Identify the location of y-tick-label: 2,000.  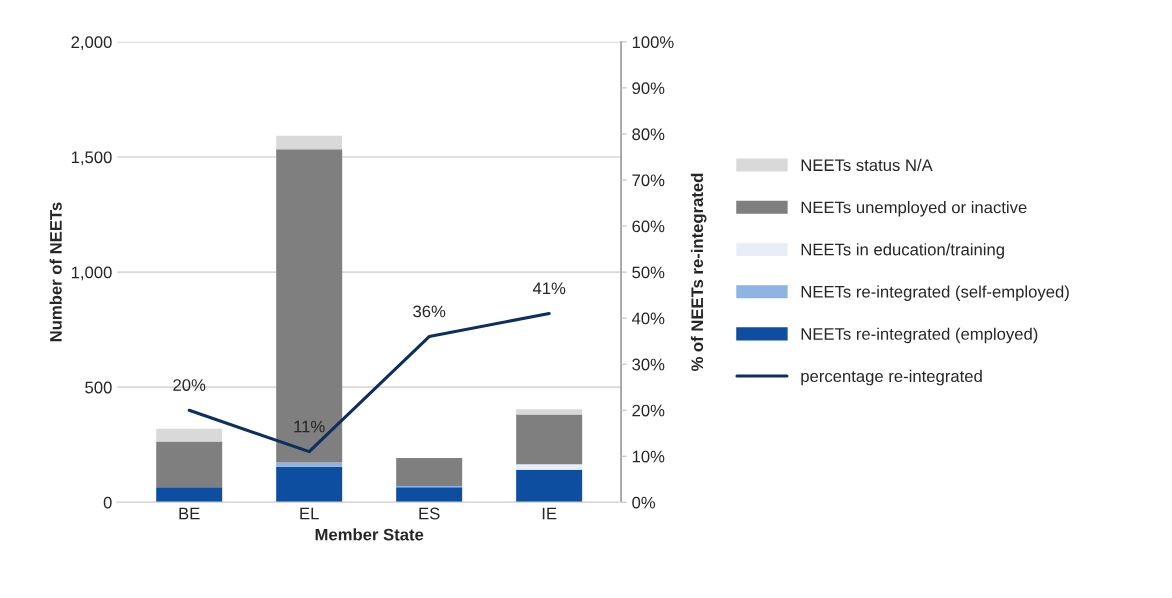
(91, 43).